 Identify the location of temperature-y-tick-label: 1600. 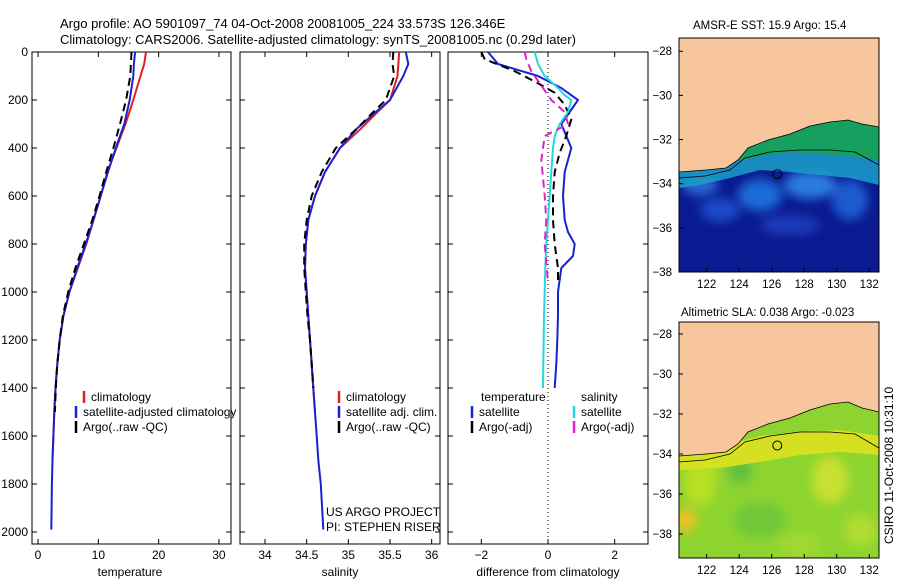
(14, 436).